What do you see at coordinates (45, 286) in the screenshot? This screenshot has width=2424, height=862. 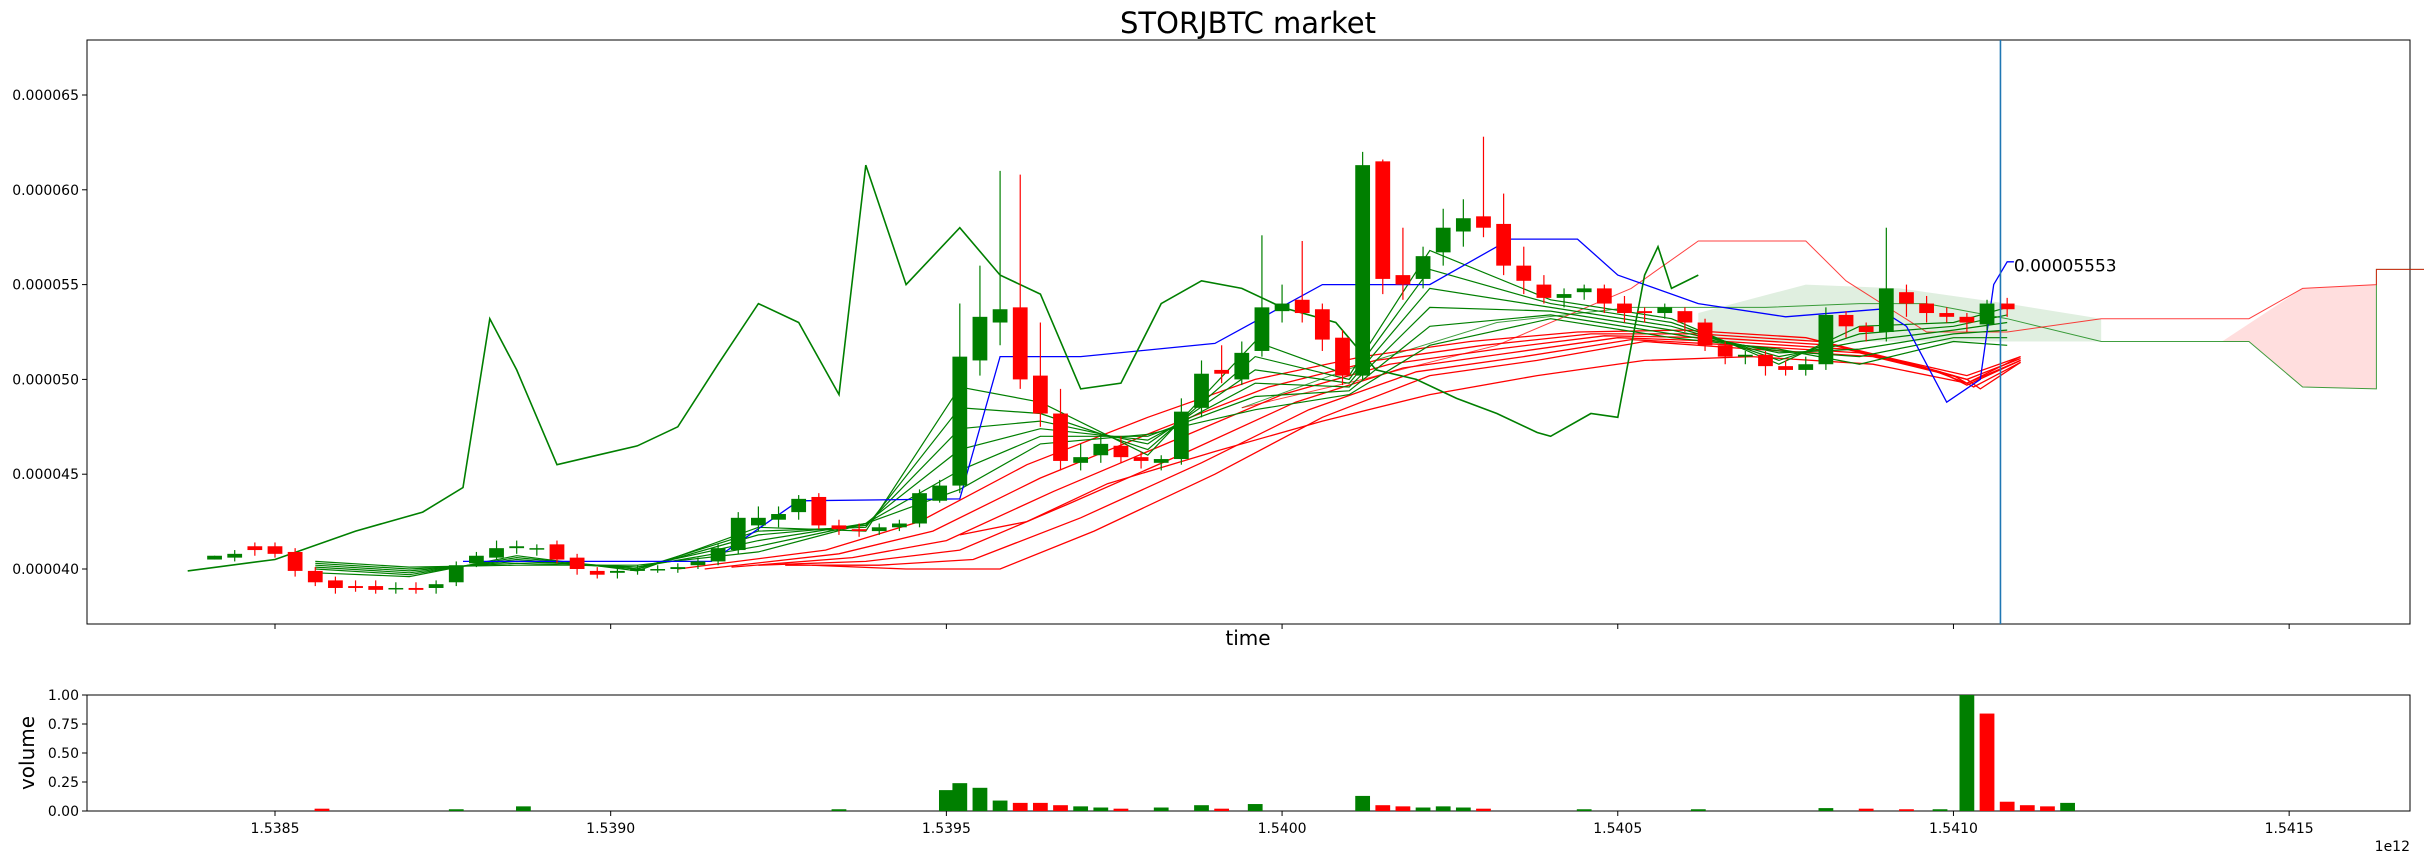 I see `price-ytick-label-3: 0.000055` at bounding box center [45, 286].